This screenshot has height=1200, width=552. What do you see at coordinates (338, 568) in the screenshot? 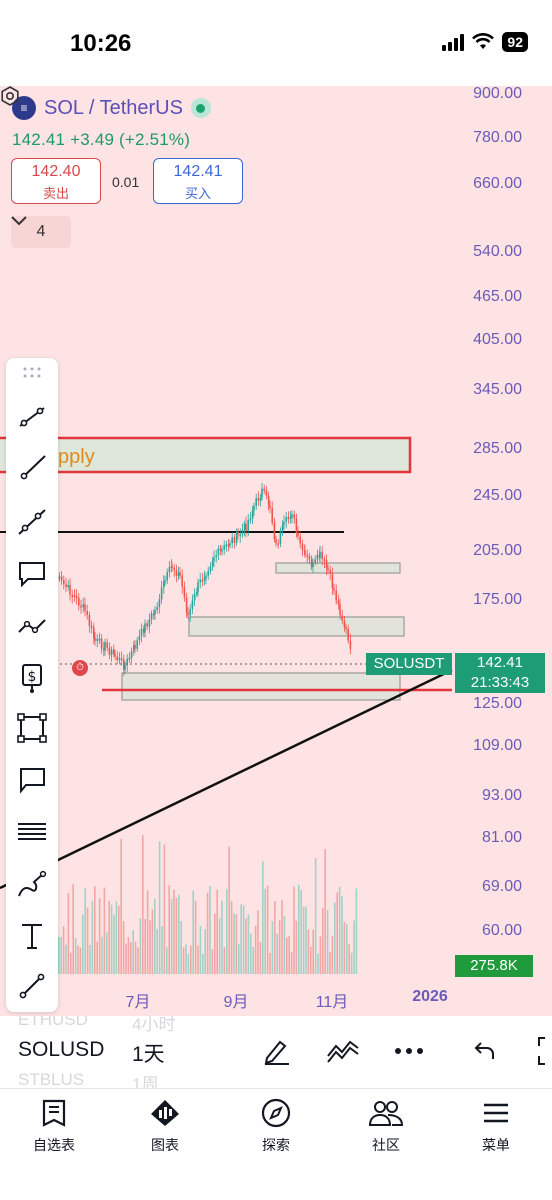
I see `demand-zone` at bounding box center [338, 568].